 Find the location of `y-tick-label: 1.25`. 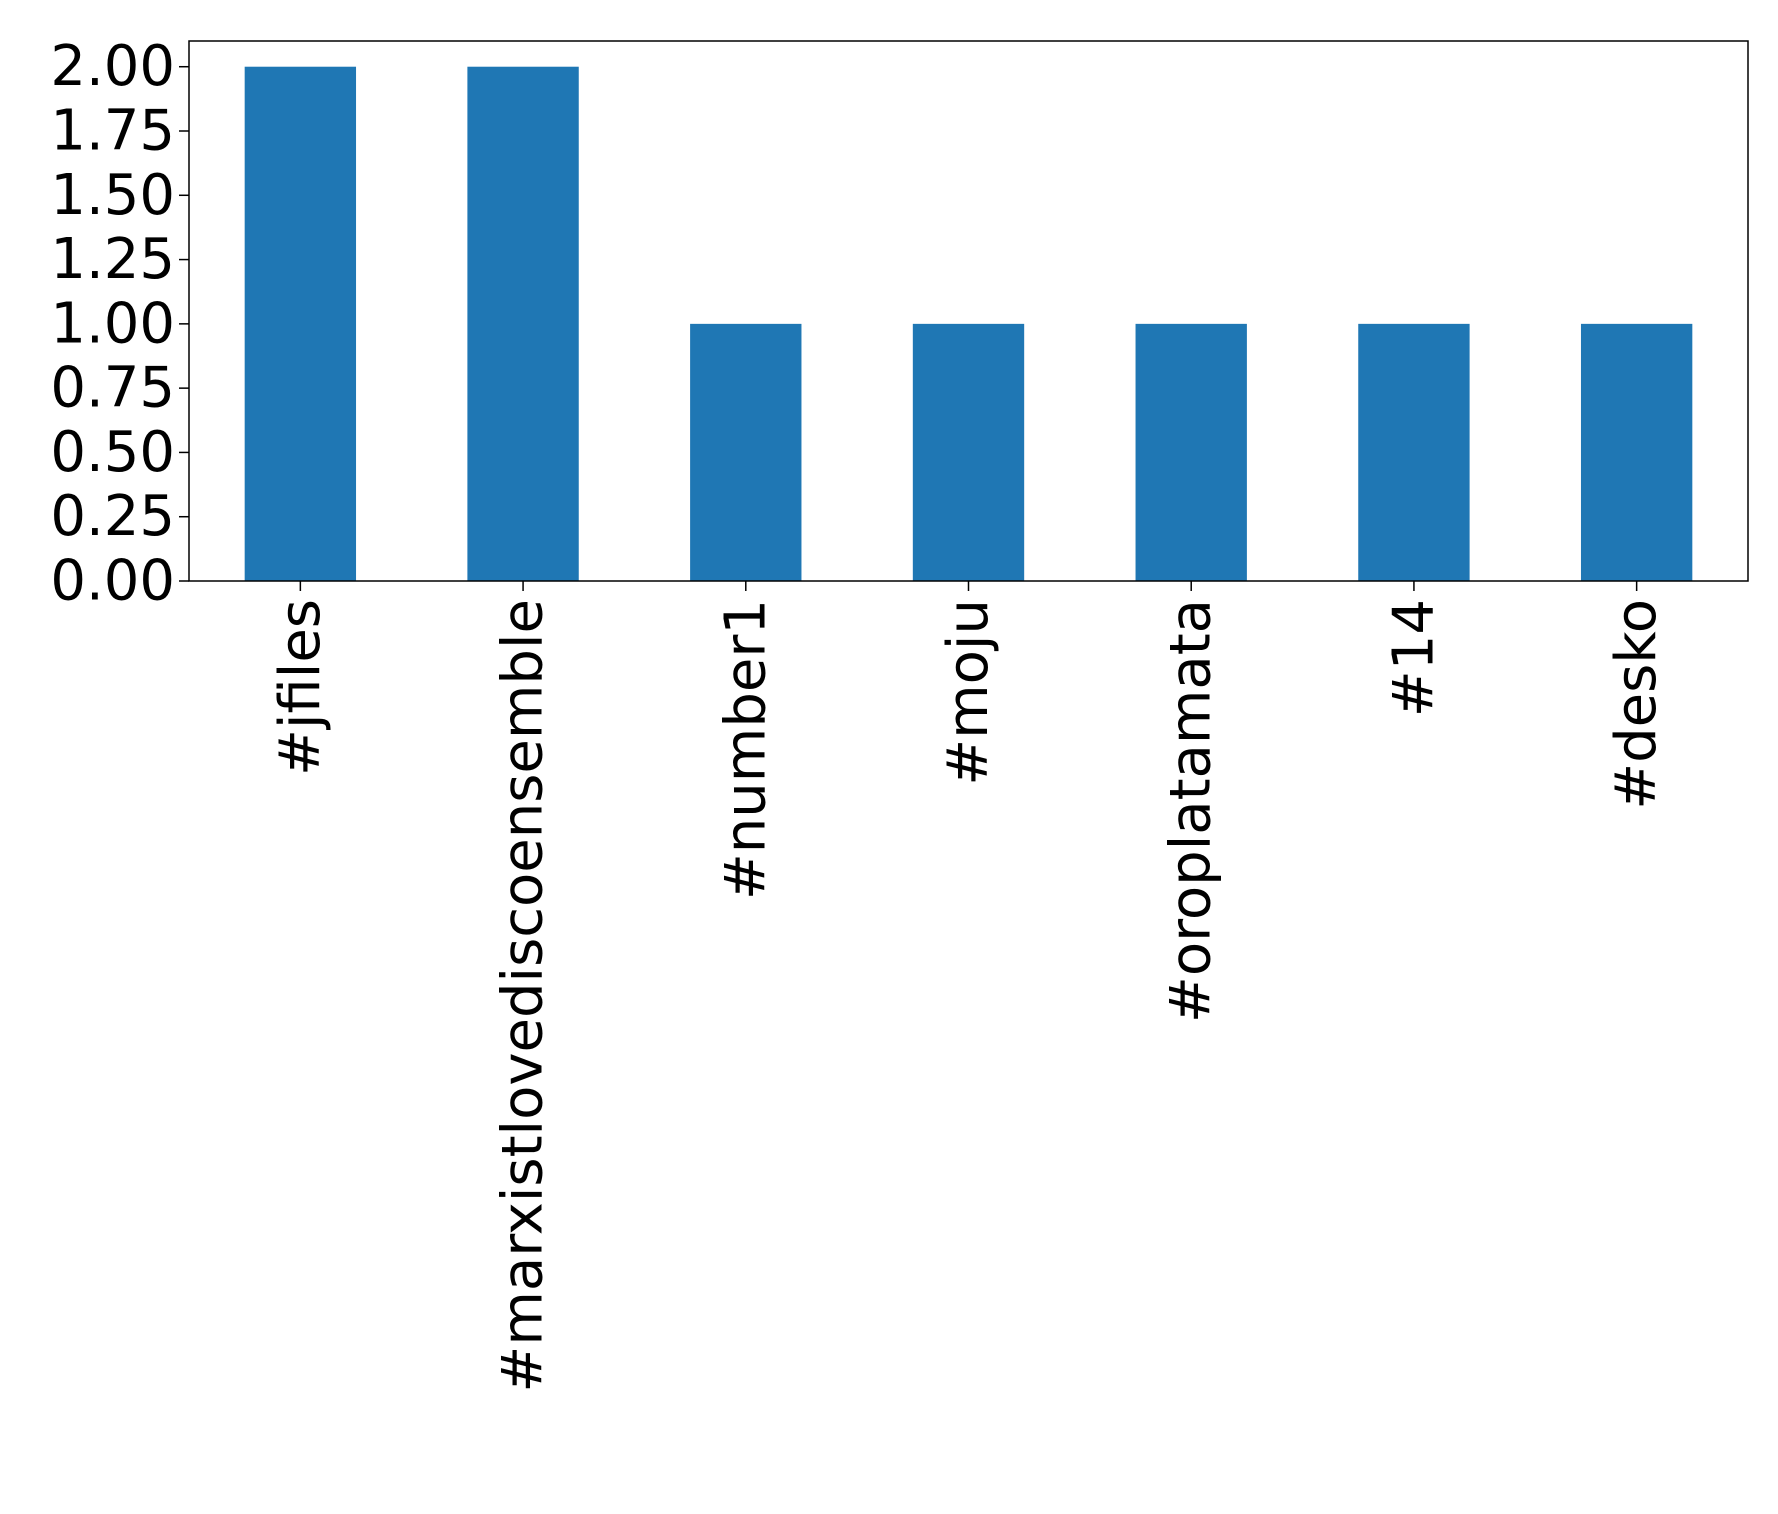

y-tick-label: 1.25 is located at coordinates (112, 259).